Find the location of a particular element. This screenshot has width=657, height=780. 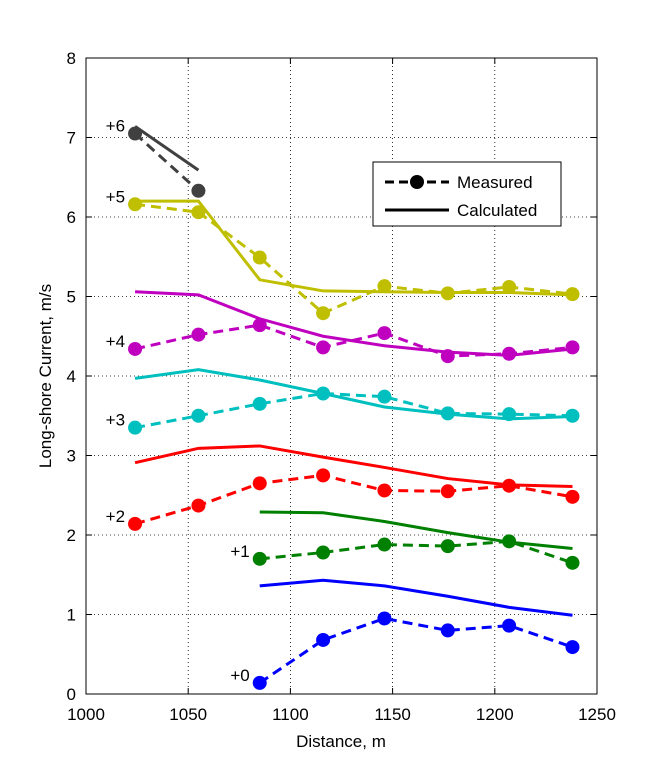

y-tick-label: 2 is located at coordinates (71, 535).